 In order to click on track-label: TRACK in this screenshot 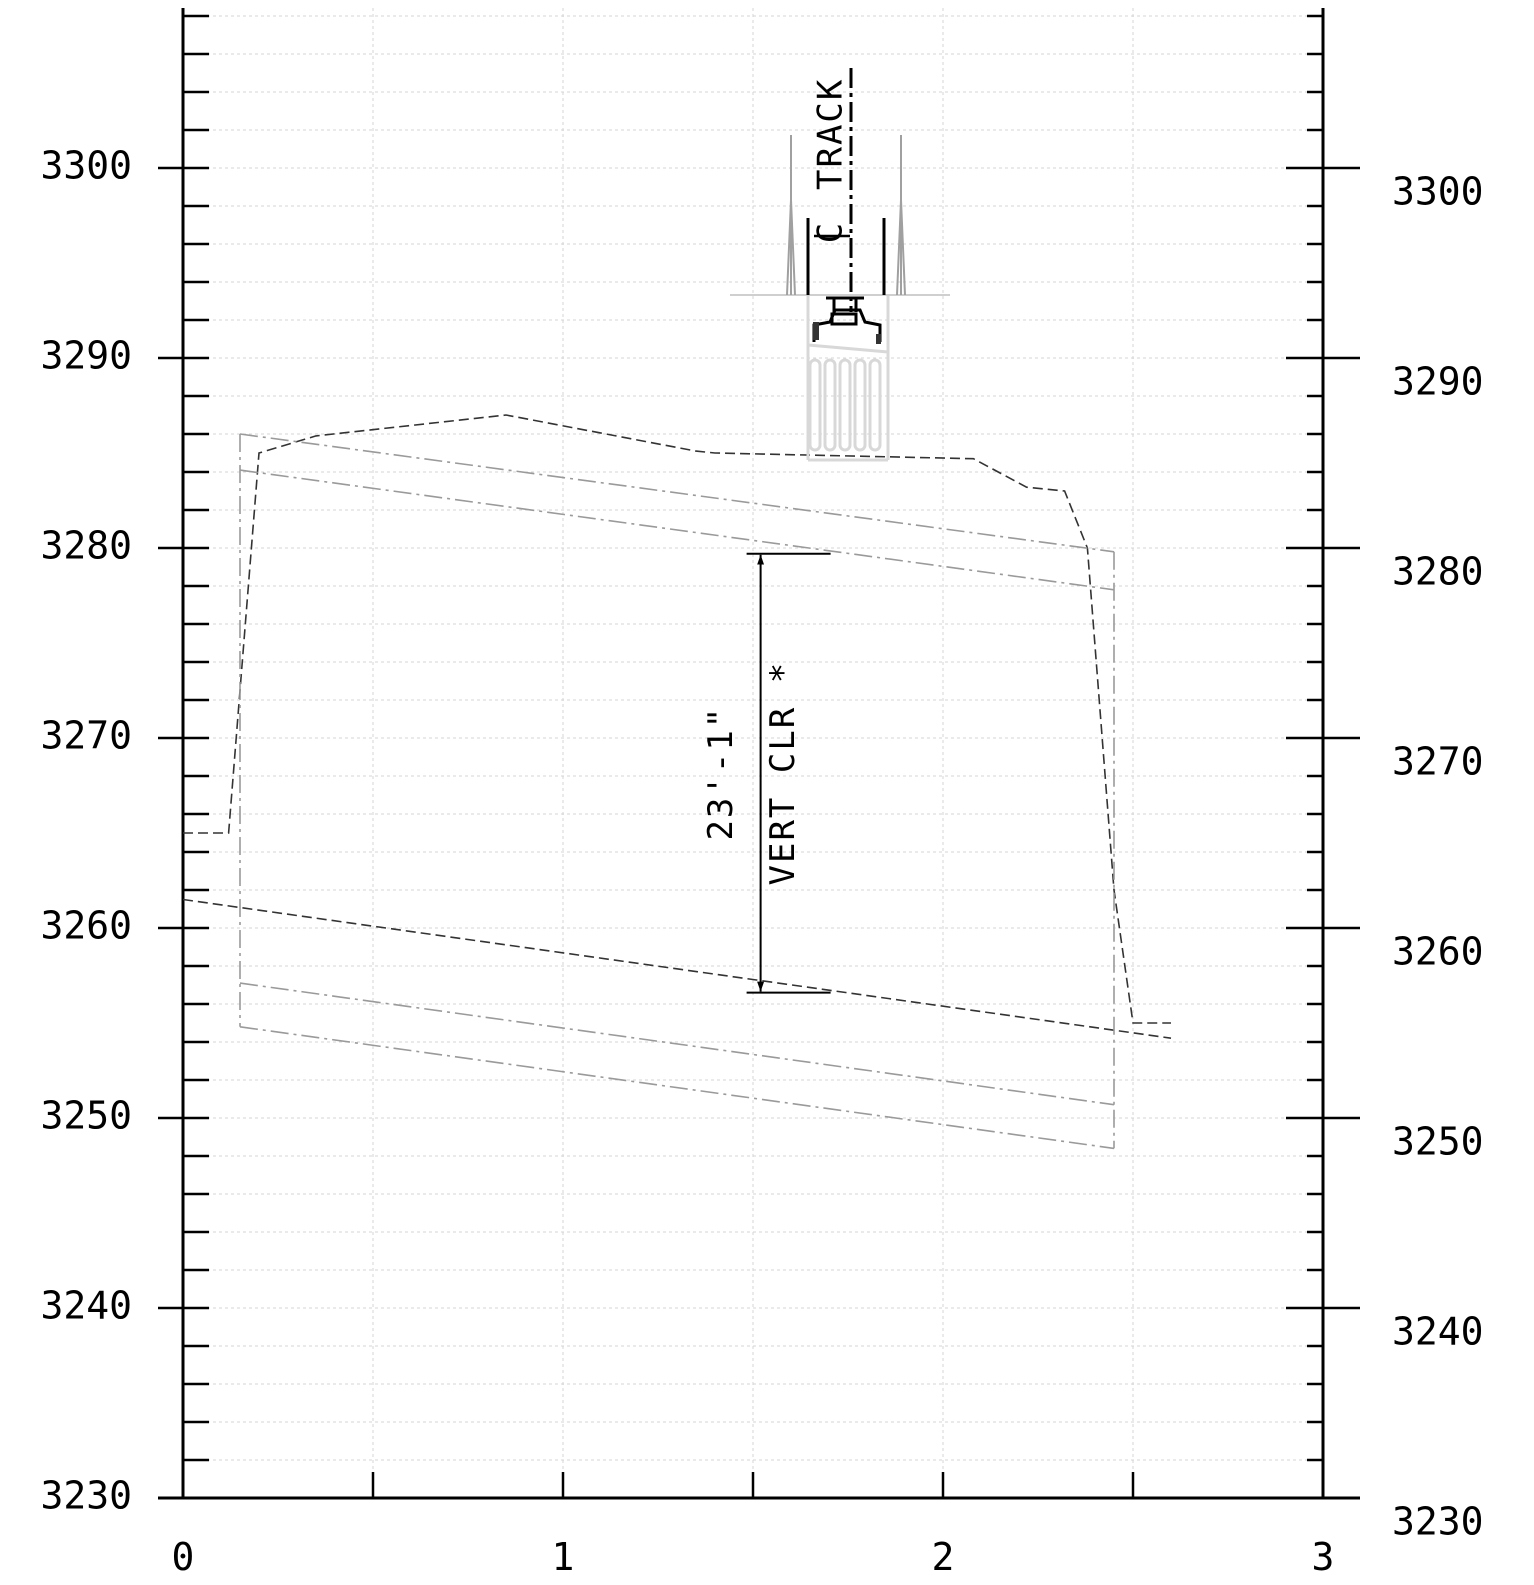, I will do `click(831, 134)`.